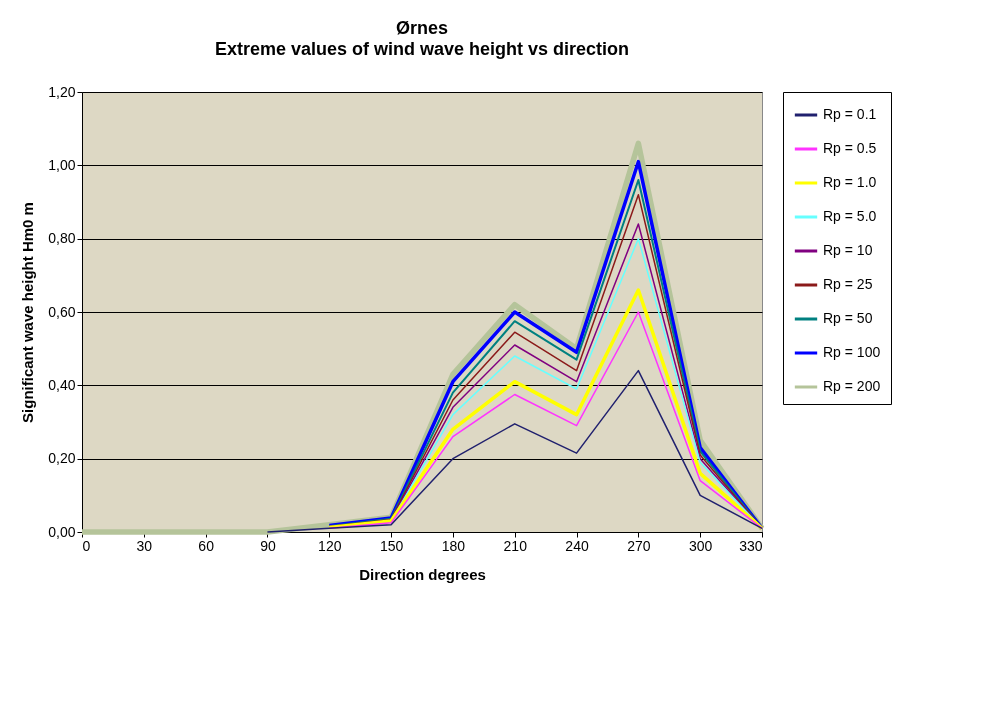 This screenshot has height=713, width=1001. Describe the element at coordinates (62, 531) in the screenshot. I see `y-tick-label: 0,00` at that location.